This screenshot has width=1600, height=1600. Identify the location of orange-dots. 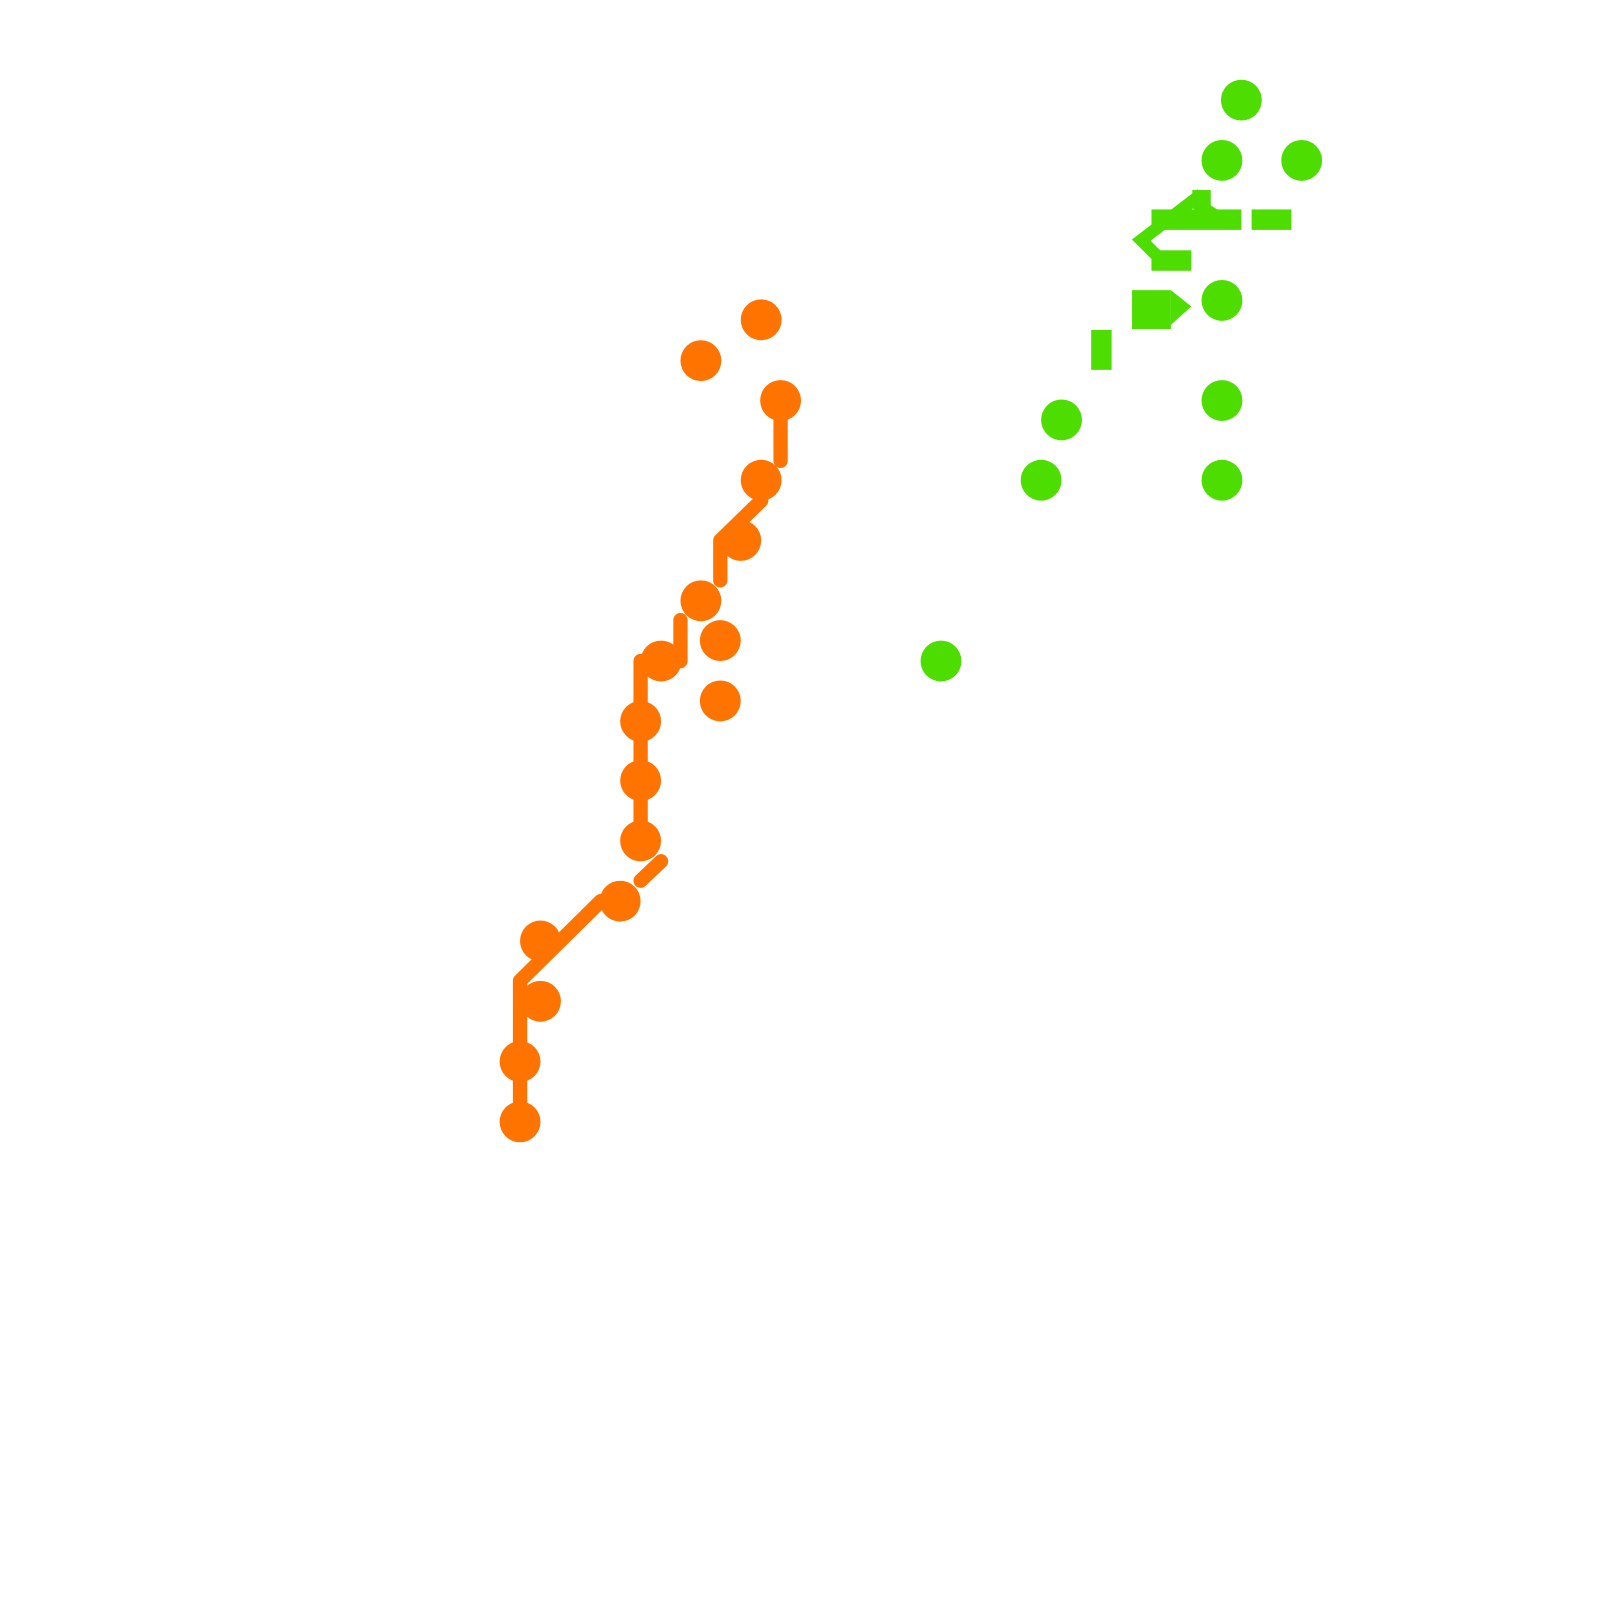
(650, 721).